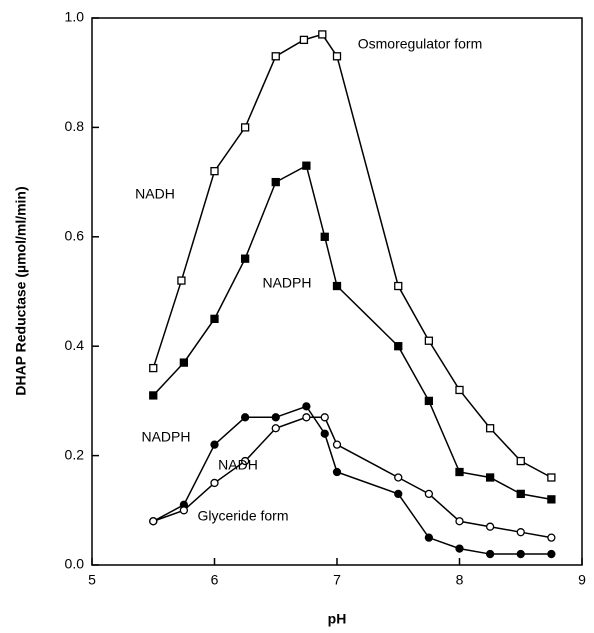  What do you see at coordinates (75, 126) in the screenshot?
I see `y-tick-label: 0.8` at bounding box center [75, 126].